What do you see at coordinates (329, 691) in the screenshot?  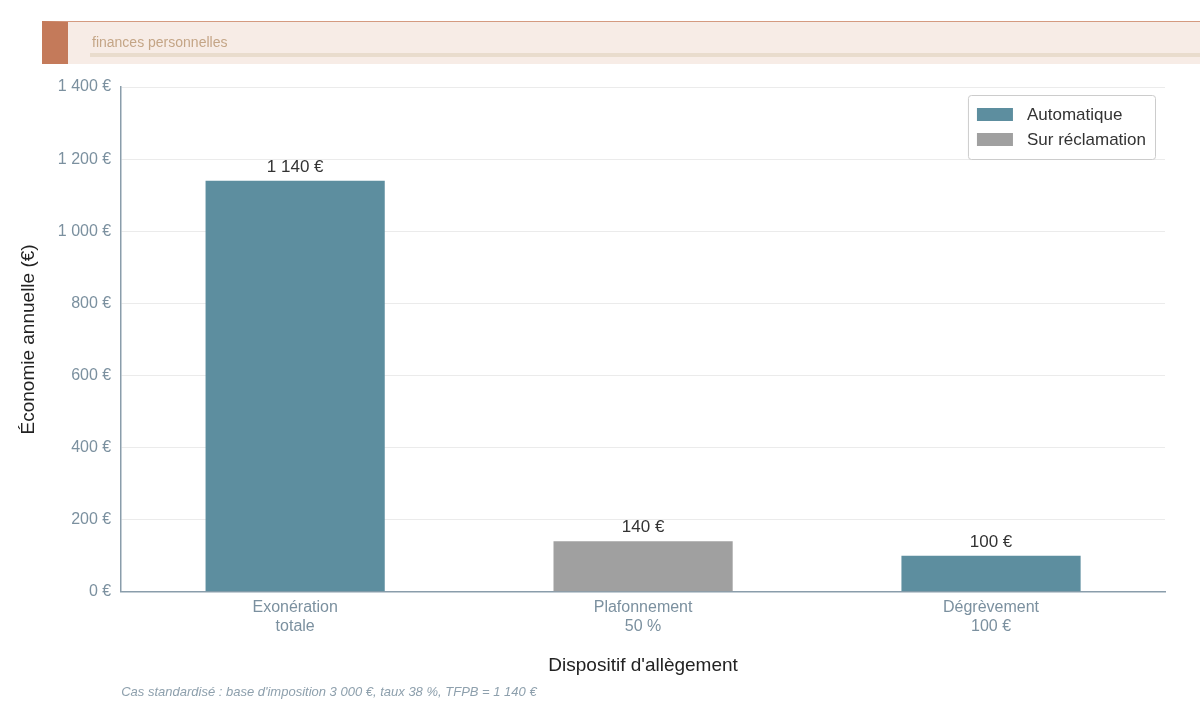 I see `text: Cas standardisé : base d'imposition 3 000 €, taux 38 %, TFPB = 1 140 €` at bounding box center [329, 691].